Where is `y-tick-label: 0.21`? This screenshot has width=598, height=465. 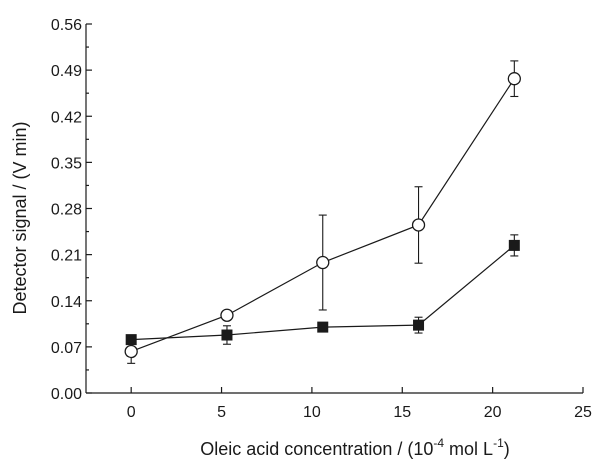 y-tick-label: 0.21 is located at coordinates (66, 256).